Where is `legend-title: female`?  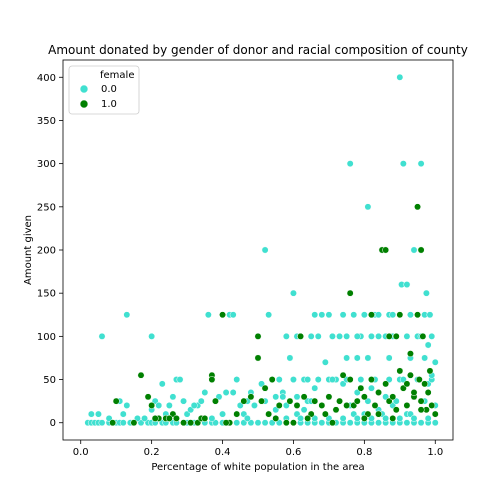
legend-title: female is located at coordinates (117, 75).